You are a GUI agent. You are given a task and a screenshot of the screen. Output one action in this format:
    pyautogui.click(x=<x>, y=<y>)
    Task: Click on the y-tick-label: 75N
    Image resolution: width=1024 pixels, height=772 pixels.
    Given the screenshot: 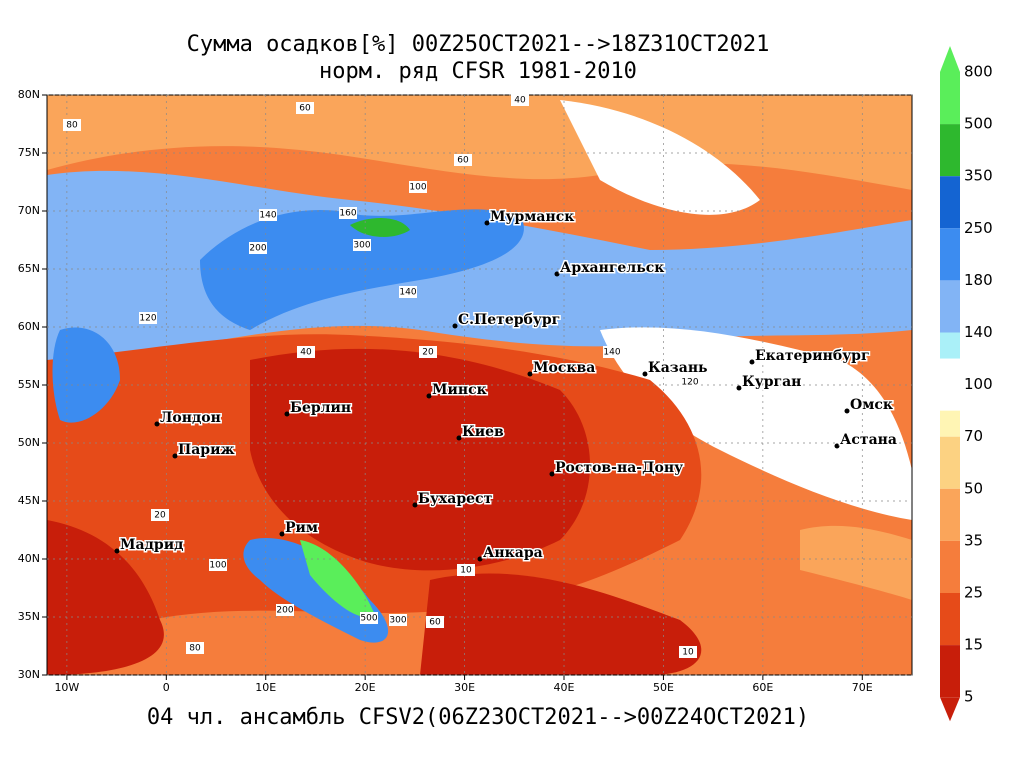 What is the action you would take?
    pyautogui.click(x=29, y=152)
    